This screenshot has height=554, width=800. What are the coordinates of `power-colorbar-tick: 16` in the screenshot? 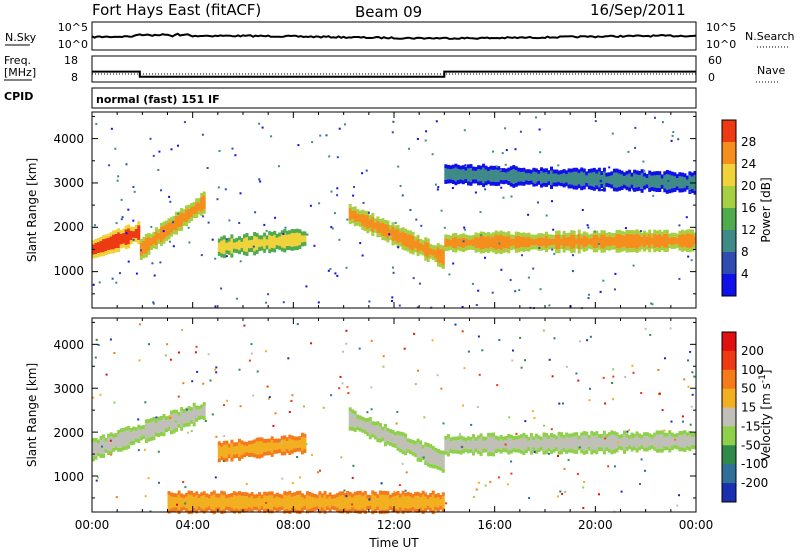 It's located at (748, 208).